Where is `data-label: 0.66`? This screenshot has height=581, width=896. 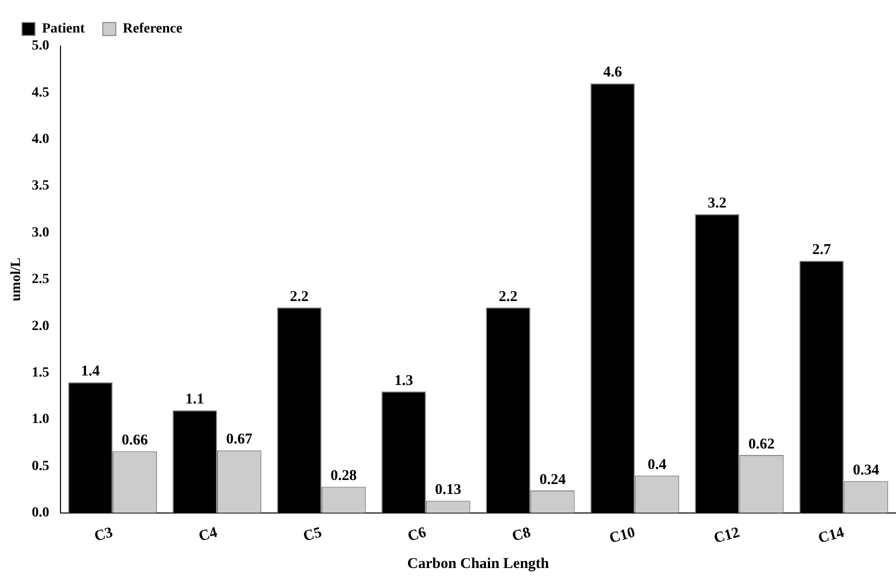
data-label: 0.66 is located at coordinates (135, 440).